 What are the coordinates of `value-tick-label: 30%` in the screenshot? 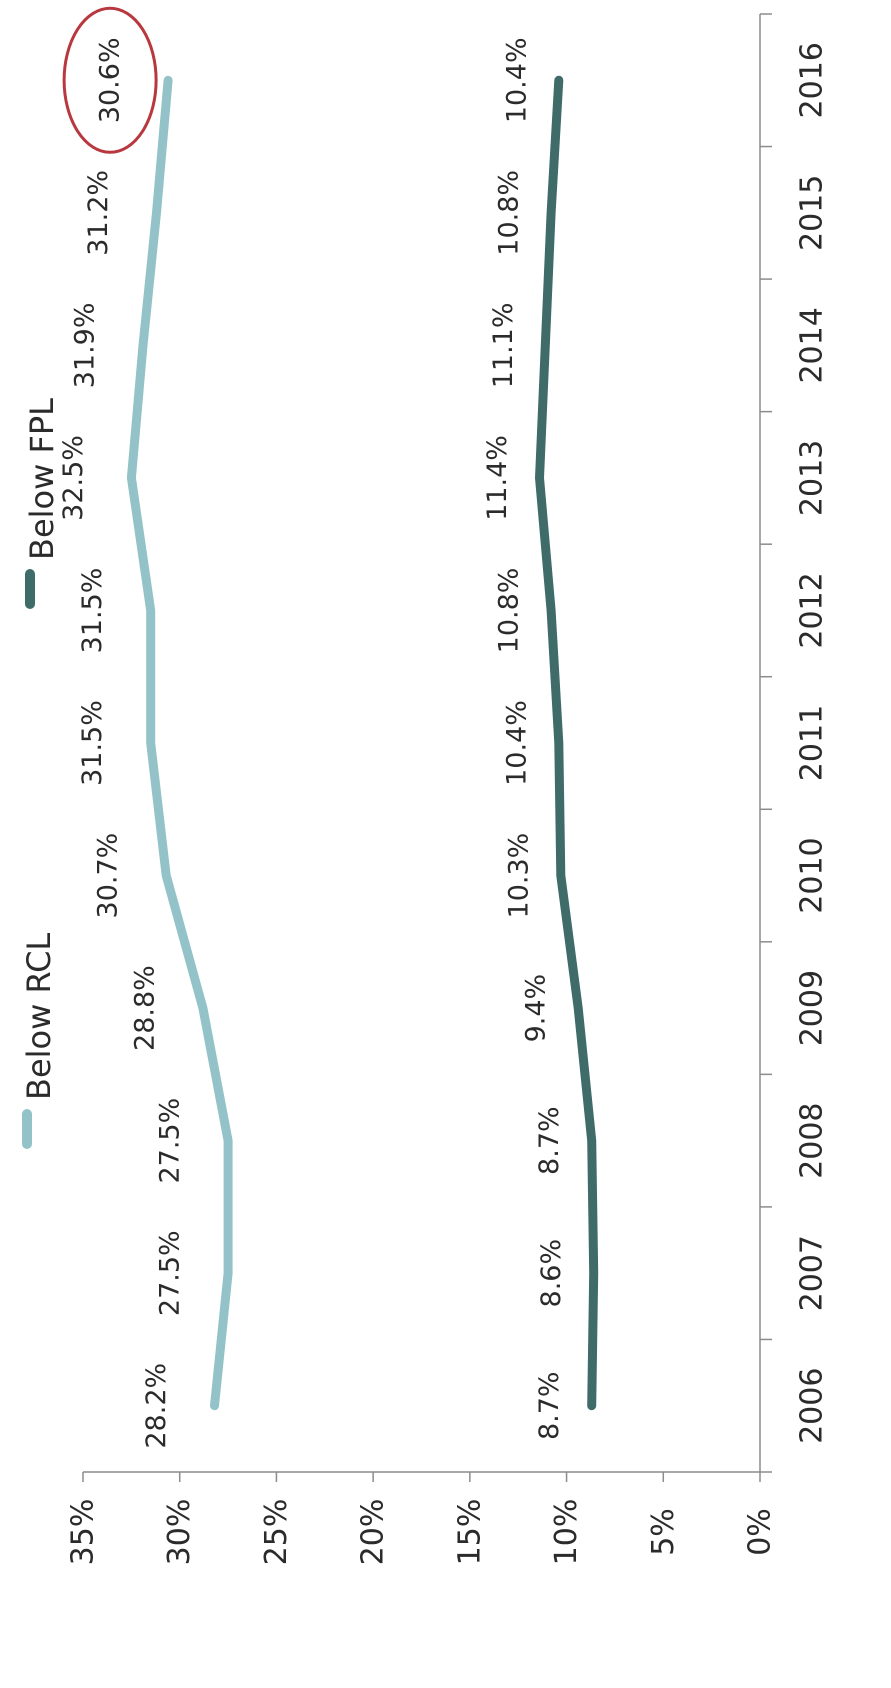 It's located at (179, 1532).